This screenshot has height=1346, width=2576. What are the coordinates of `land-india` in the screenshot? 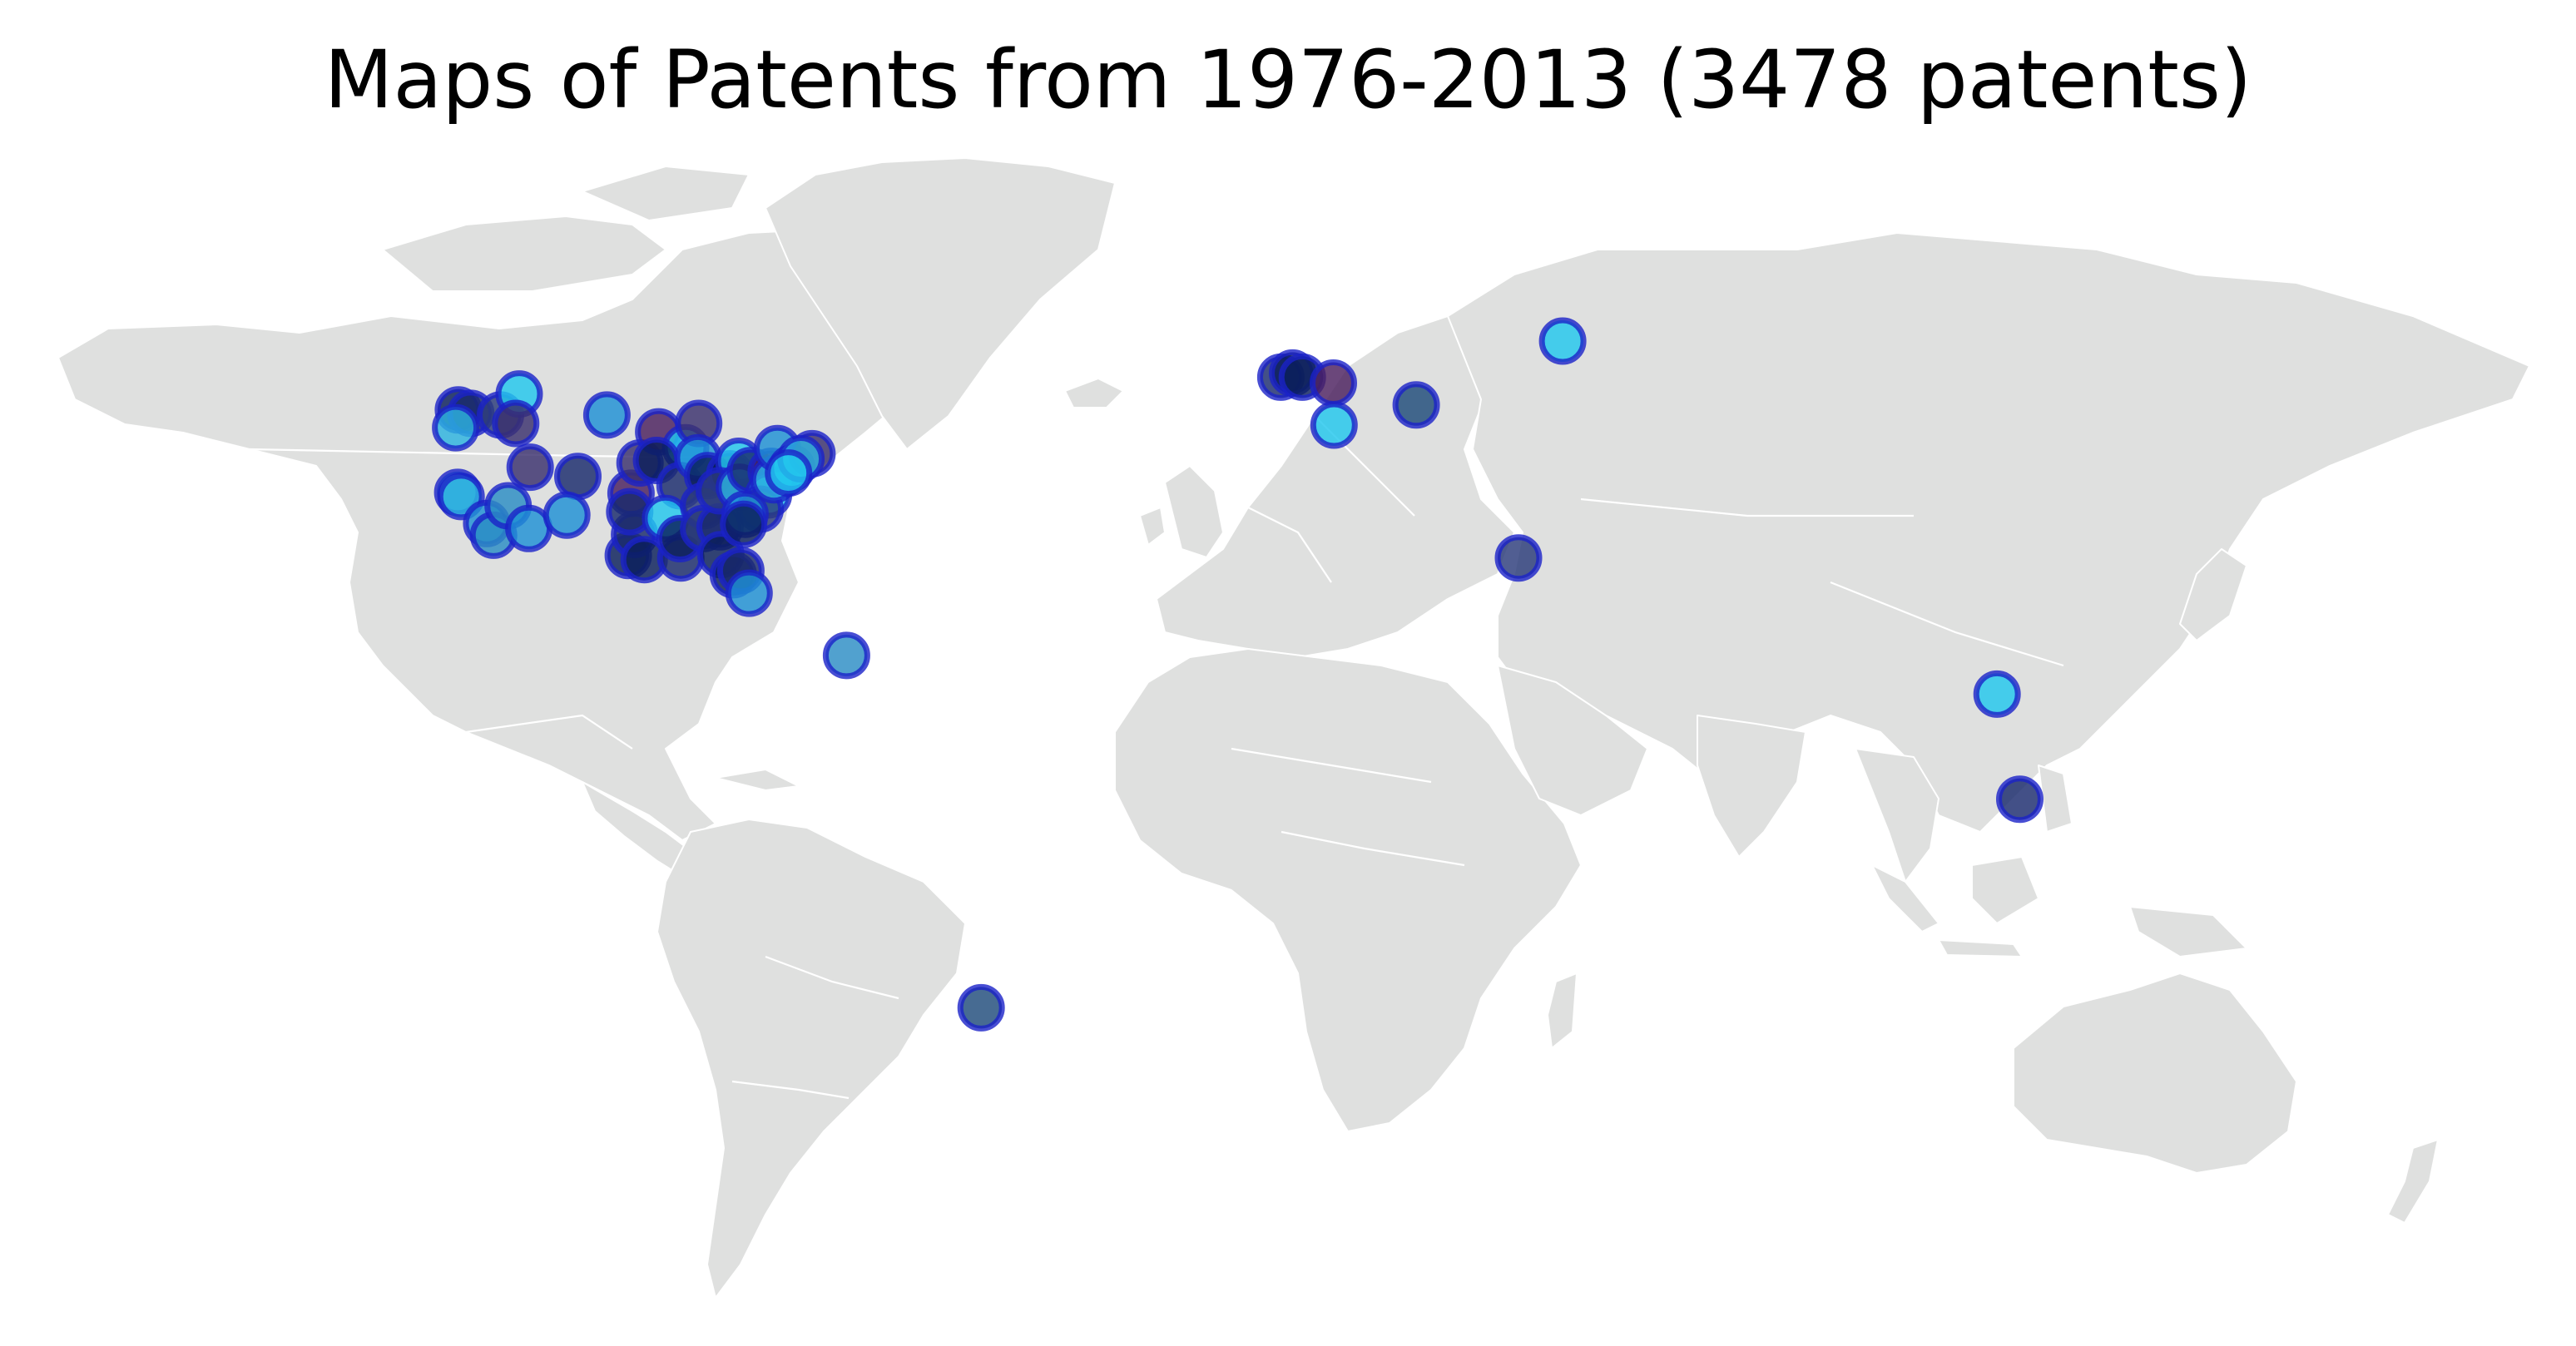 It's located at (1752, 786).